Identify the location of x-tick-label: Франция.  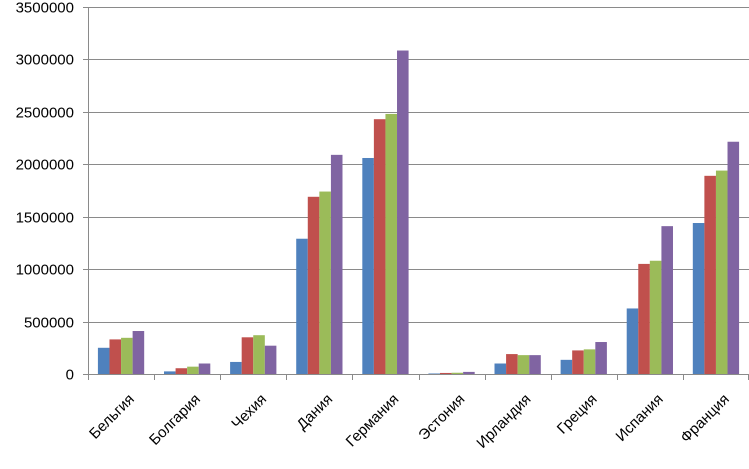
(704, 418).